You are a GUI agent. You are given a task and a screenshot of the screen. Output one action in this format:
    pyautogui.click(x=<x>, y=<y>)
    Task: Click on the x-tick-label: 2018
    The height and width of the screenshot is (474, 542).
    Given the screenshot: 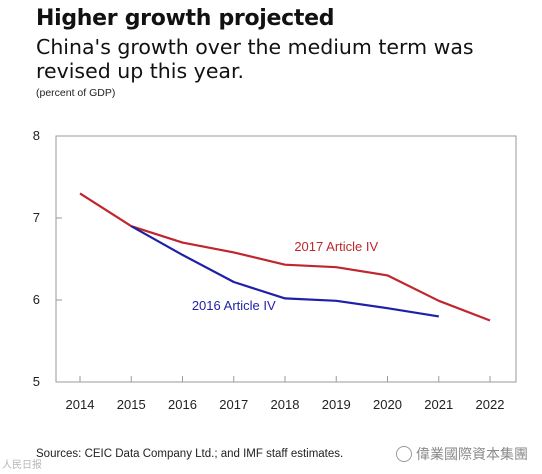 What is the action you would take?
    pyautogui.click(x=285, y=404)
    